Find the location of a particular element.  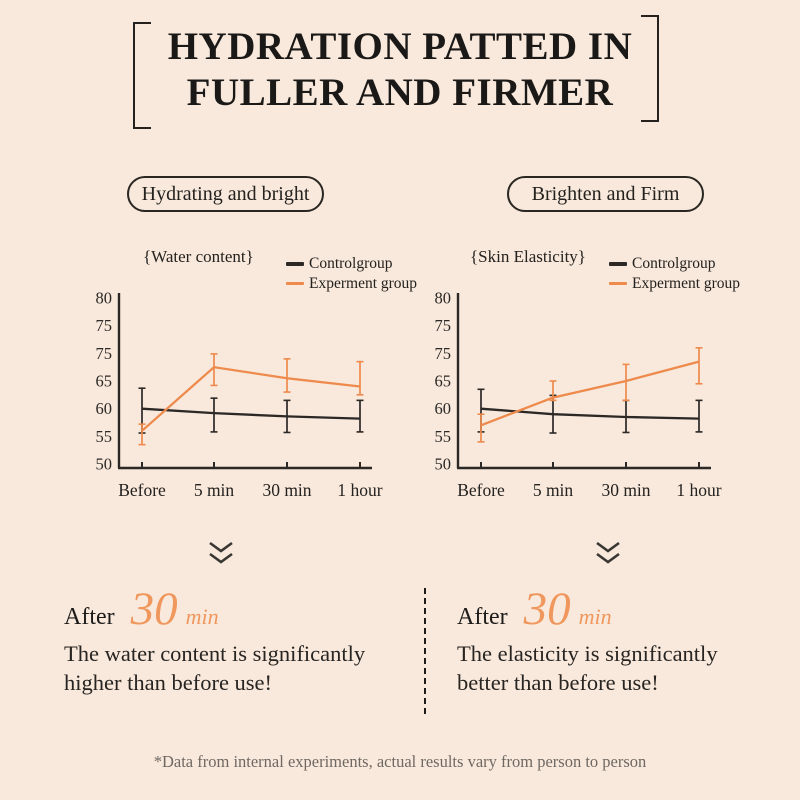

page-title-line1: HYDRATION PATTED IN is located at coordinates (400, 46).